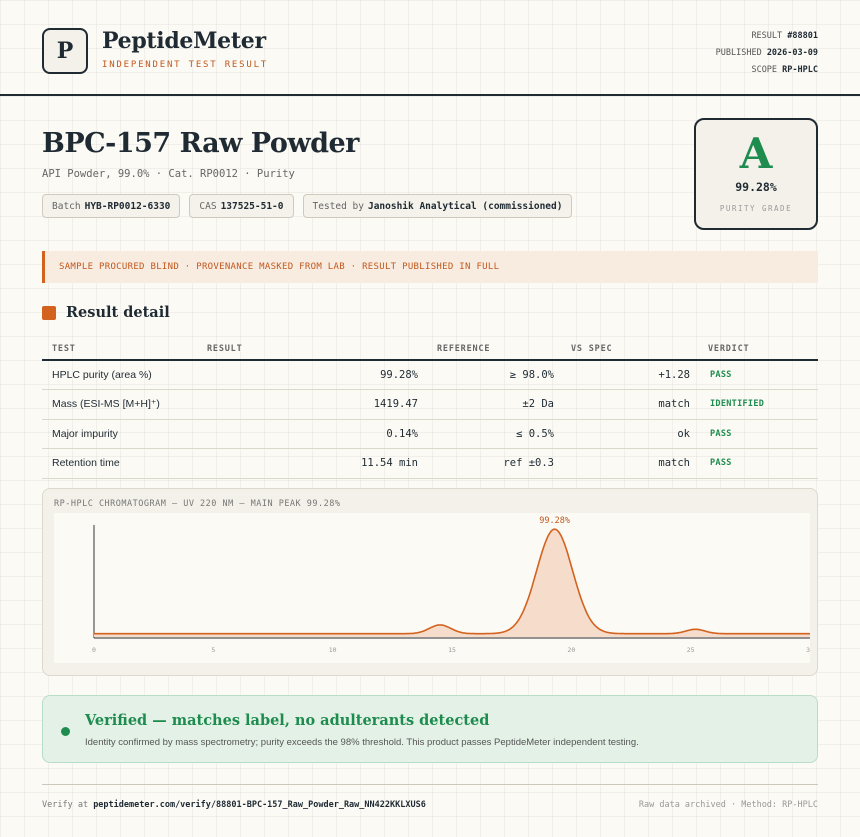  I want to click on x-tick-label: 25, so click(691, 650).